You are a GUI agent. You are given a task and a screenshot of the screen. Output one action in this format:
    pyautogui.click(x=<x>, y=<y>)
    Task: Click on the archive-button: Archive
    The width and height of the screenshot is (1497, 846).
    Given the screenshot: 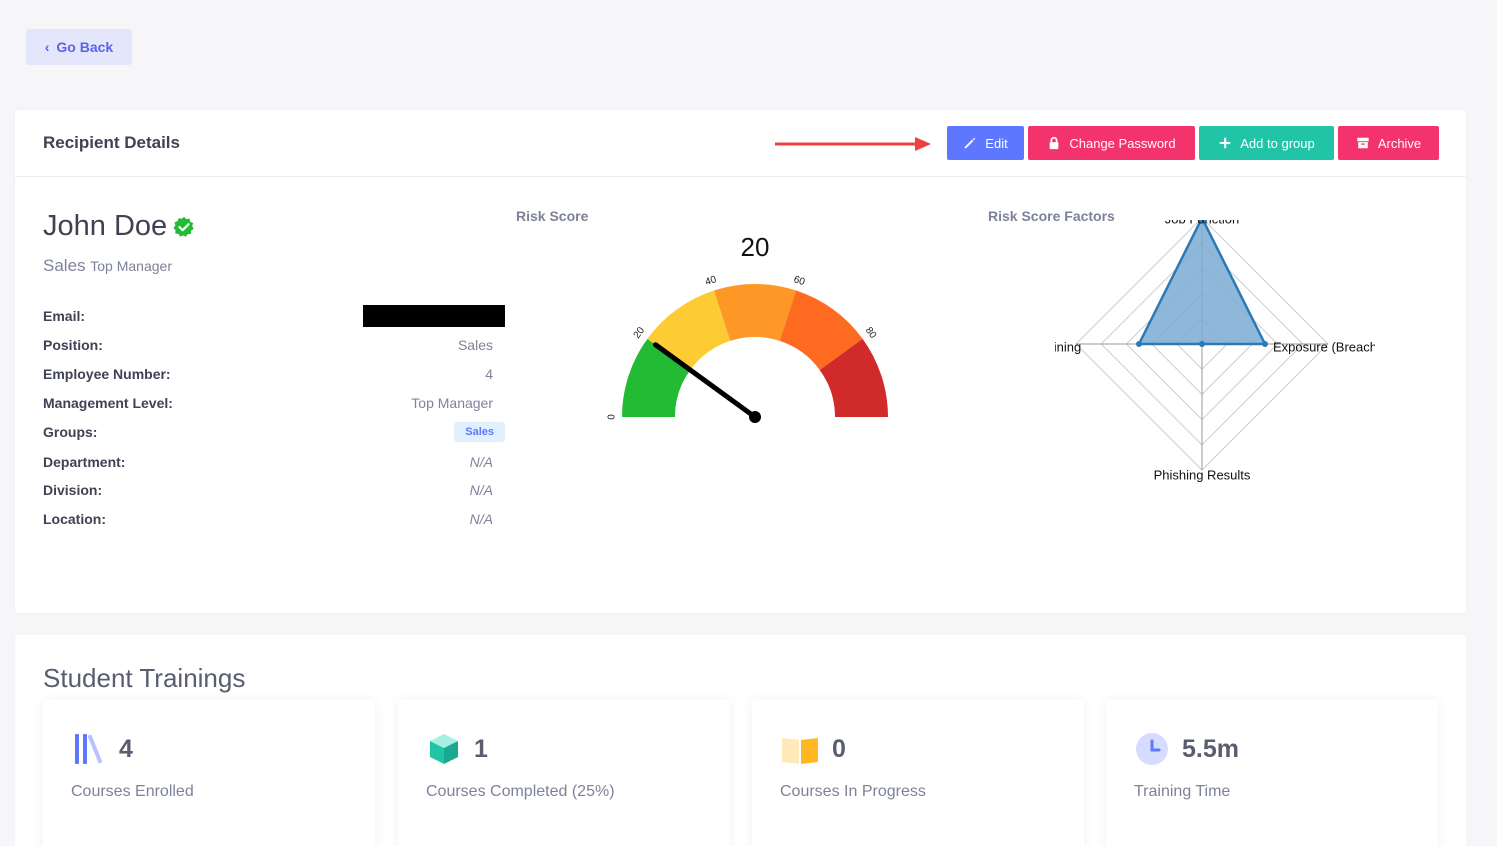 What is the action you would take?
    pyautogui.click(x=1388, y=143)
    